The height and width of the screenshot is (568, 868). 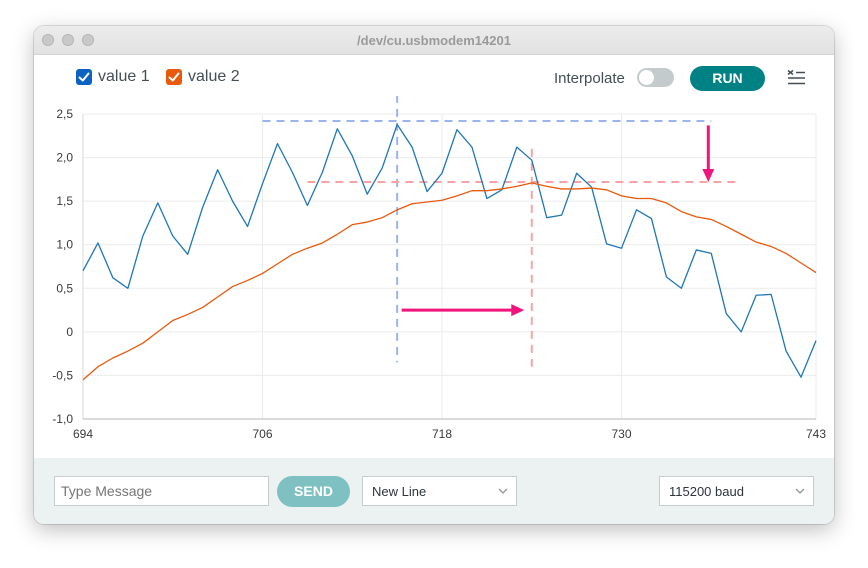 I want to click on y-tick-label: 2,5, so click(x=64, y=114).